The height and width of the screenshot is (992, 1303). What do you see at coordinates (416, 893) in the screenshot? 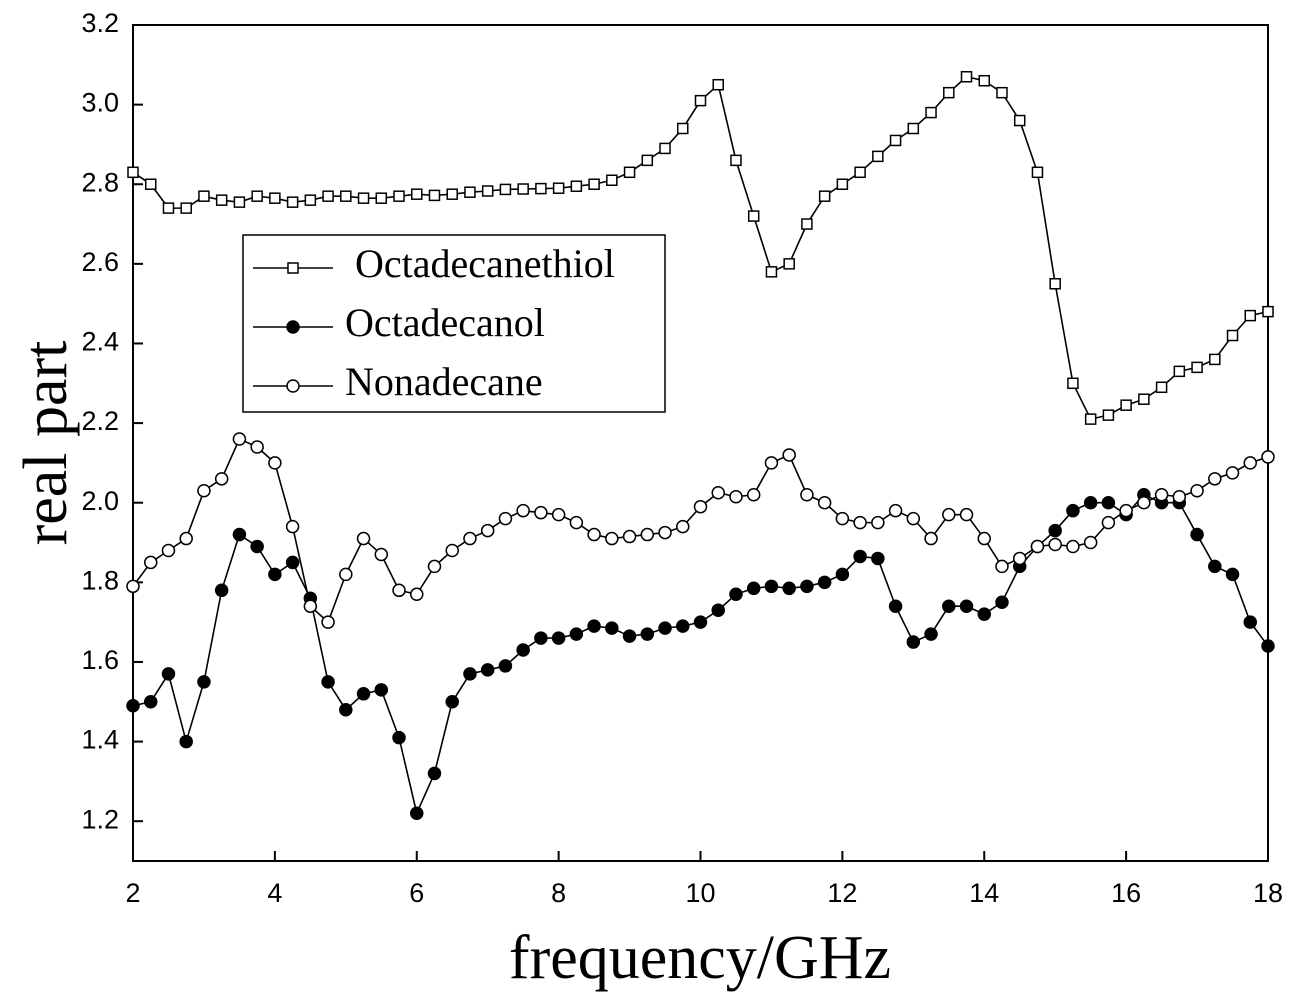
I see `x-tick-label: 6` at bounding box center [416, 893].